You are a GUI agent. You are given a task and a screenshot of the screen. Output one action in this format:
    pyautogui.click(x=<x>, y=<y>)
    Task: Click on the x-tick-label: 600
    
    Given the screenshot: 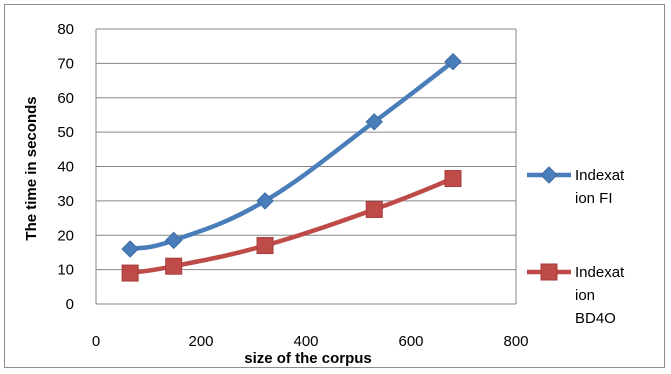 What is the action you would take?
    pyautogui.click(x=410, y=341)
    